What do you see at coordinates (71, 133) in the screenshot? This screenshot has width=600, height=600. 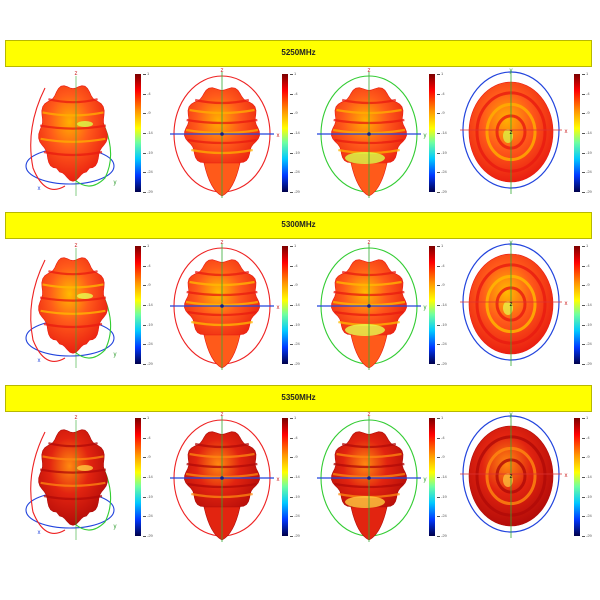 I see `pattern-plot: z x y` at bounding box center [71, 133].